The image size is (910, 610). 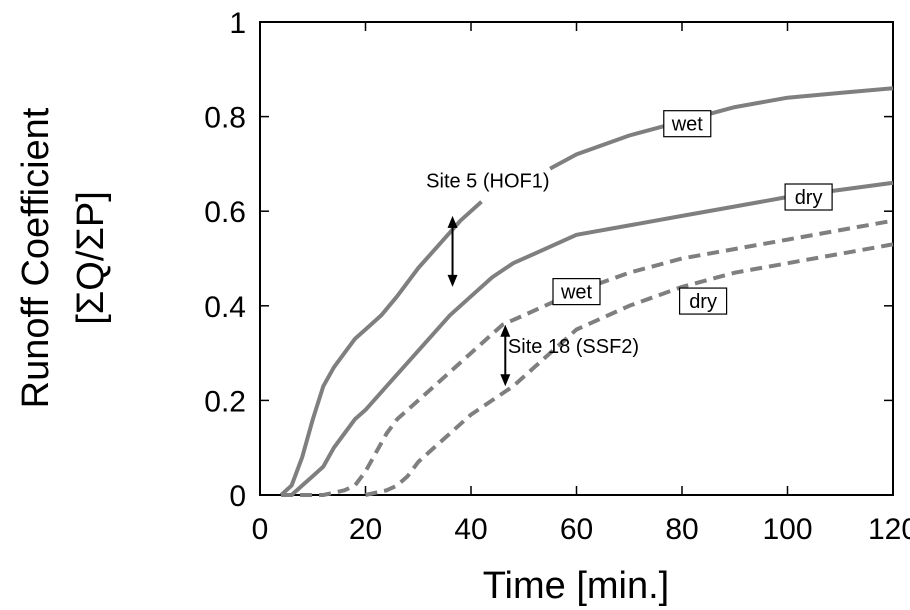 What do you see at coordinates (36, 257) in the screenshot?
I see `y-axis-title-line1: Runoff Coefficient` at bounding box center [36, 257].